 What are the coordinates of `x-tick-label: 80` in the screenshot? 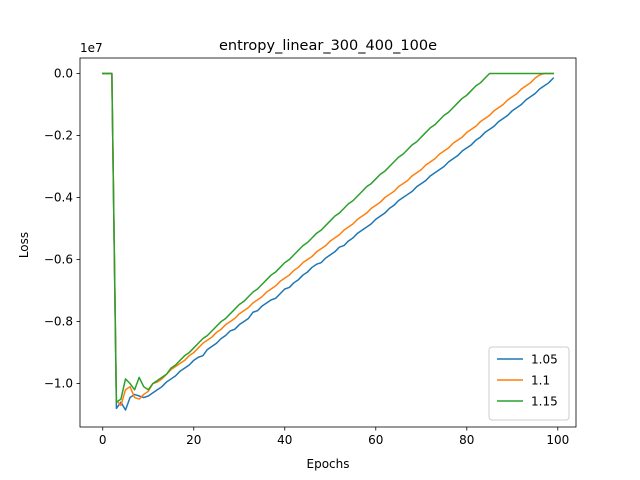 It's located at (466, 440).